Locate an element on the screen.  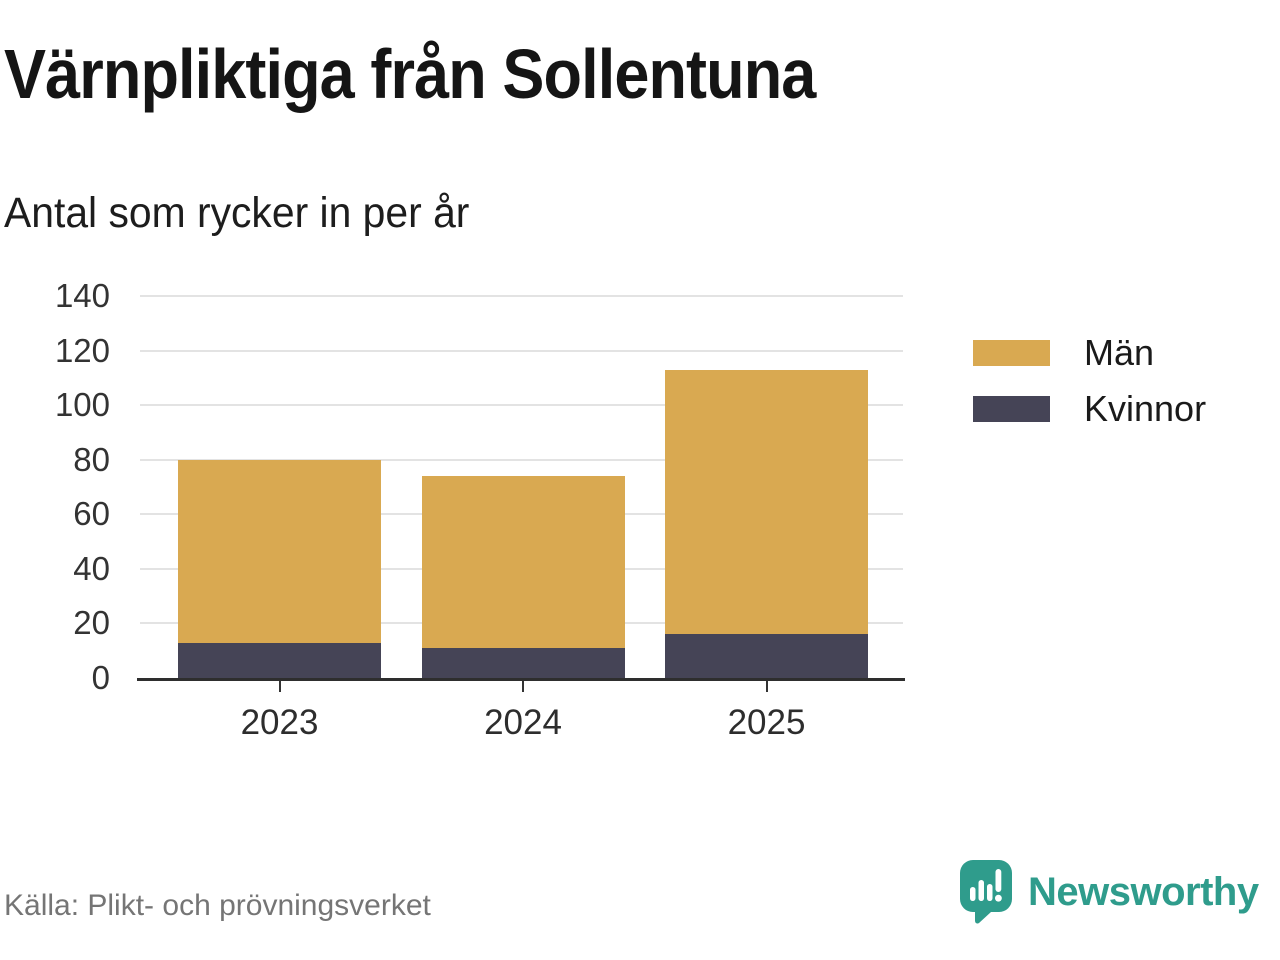
bar-2025 is located at coordinates (766, 487).